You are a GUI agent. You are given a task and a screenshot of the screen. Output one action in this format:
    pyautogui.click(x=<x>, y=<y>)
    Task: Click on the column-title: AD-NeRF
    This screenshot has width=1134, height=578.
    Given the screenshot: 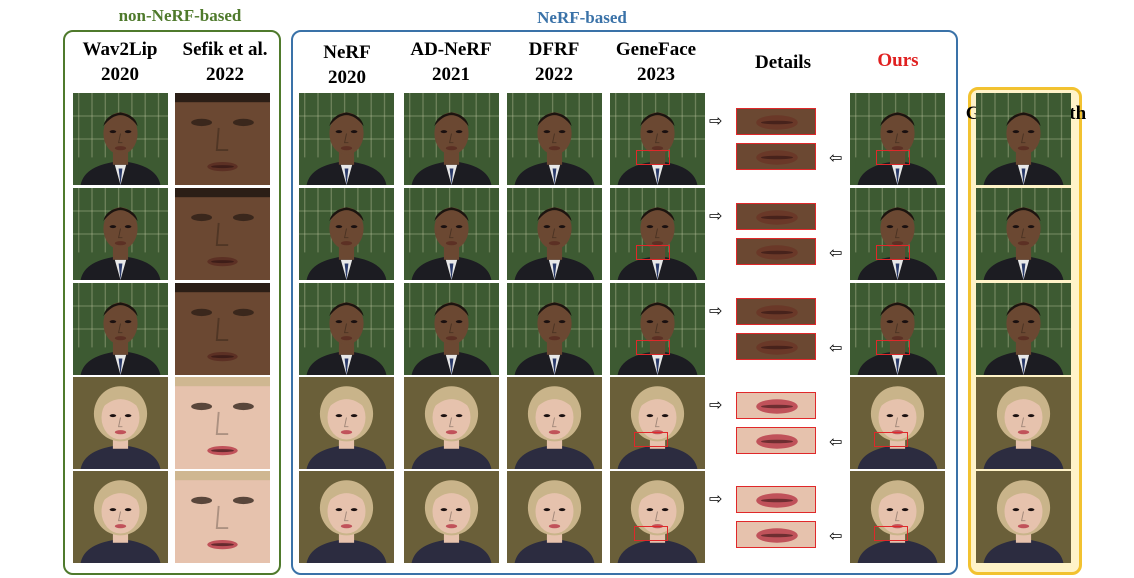 What is the action you would take?
    pyautogui.click(x=451, y=49)
    